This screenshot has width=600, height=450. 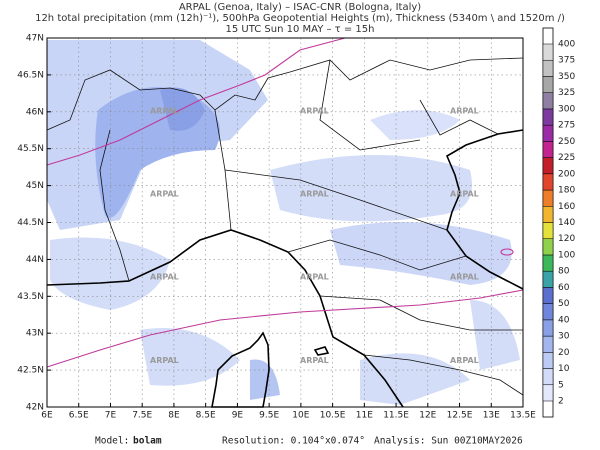 What do you see at coordinates (566, 77) in the screenshot?
I see `colorbar-label: 350` at bounding box center [566, 77].